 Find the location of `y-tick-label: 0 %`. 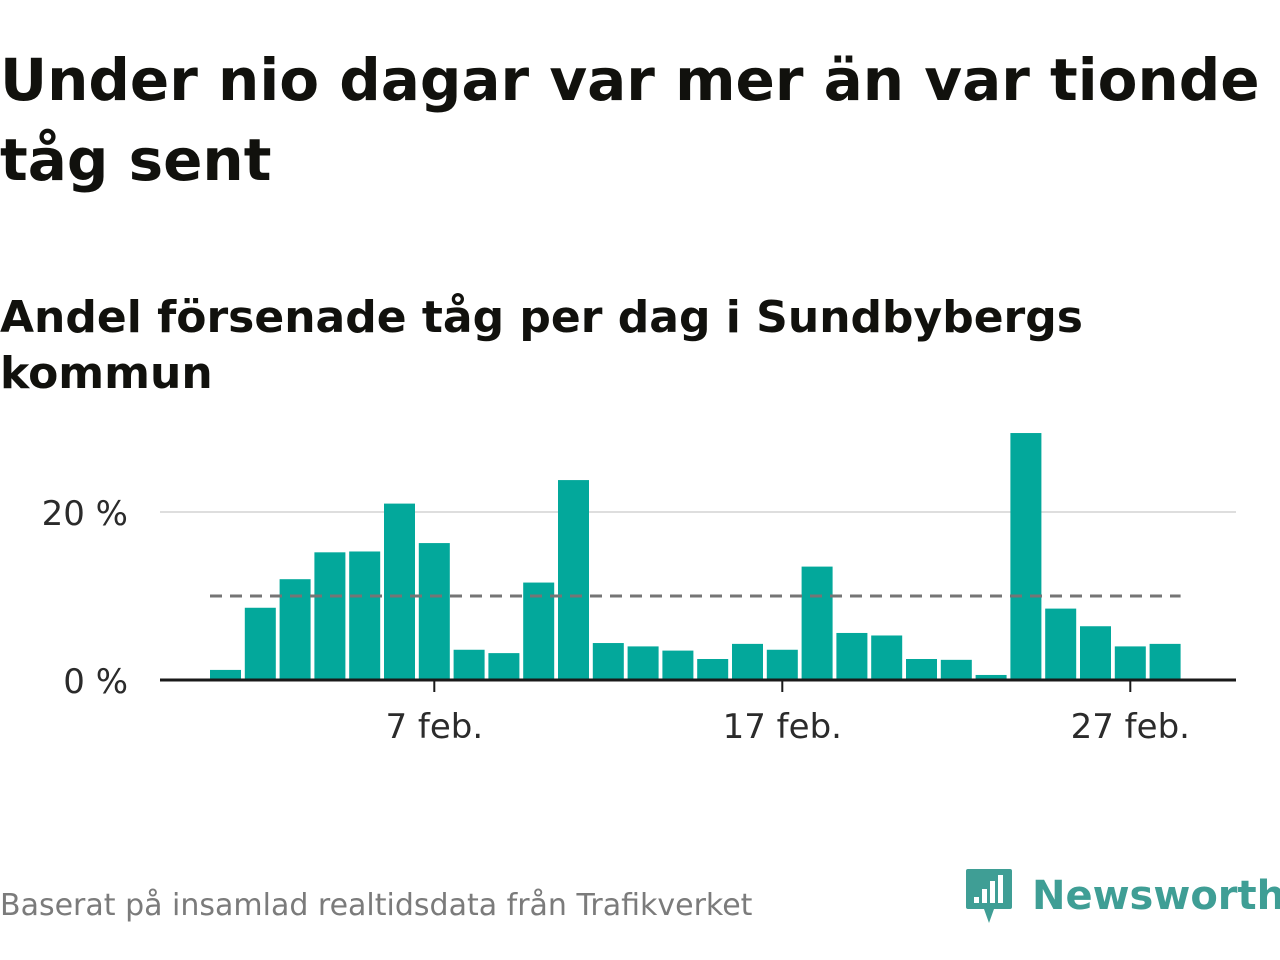

y-tick-label: 0 % is located at coordinates (95, 682).